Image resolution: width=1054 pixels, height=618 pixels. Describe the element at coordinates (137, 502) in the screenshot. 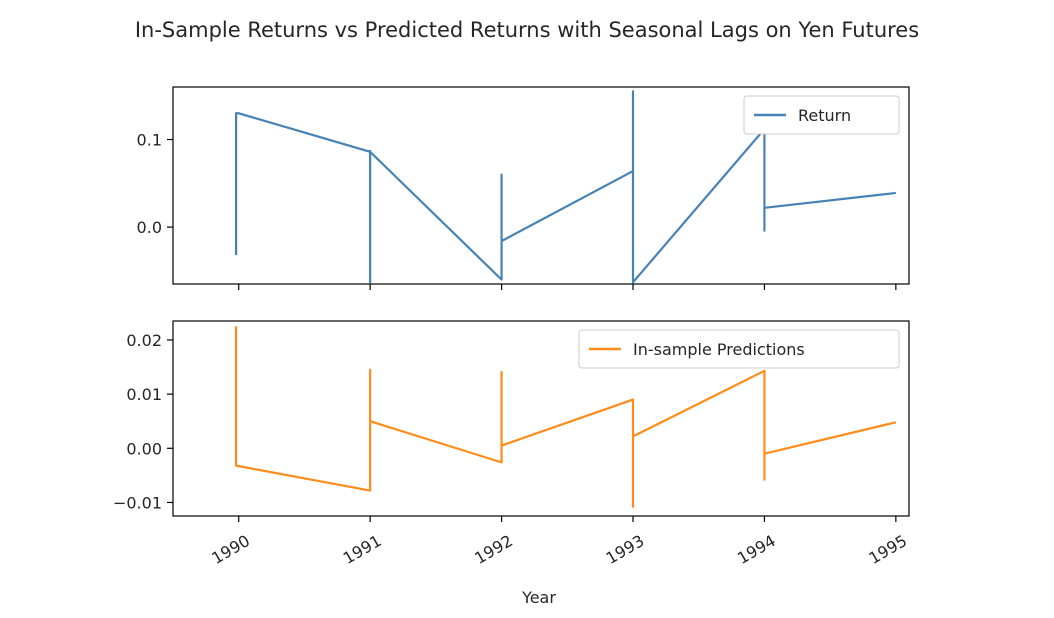

I see `y-tick-label: −0.01` at that location.